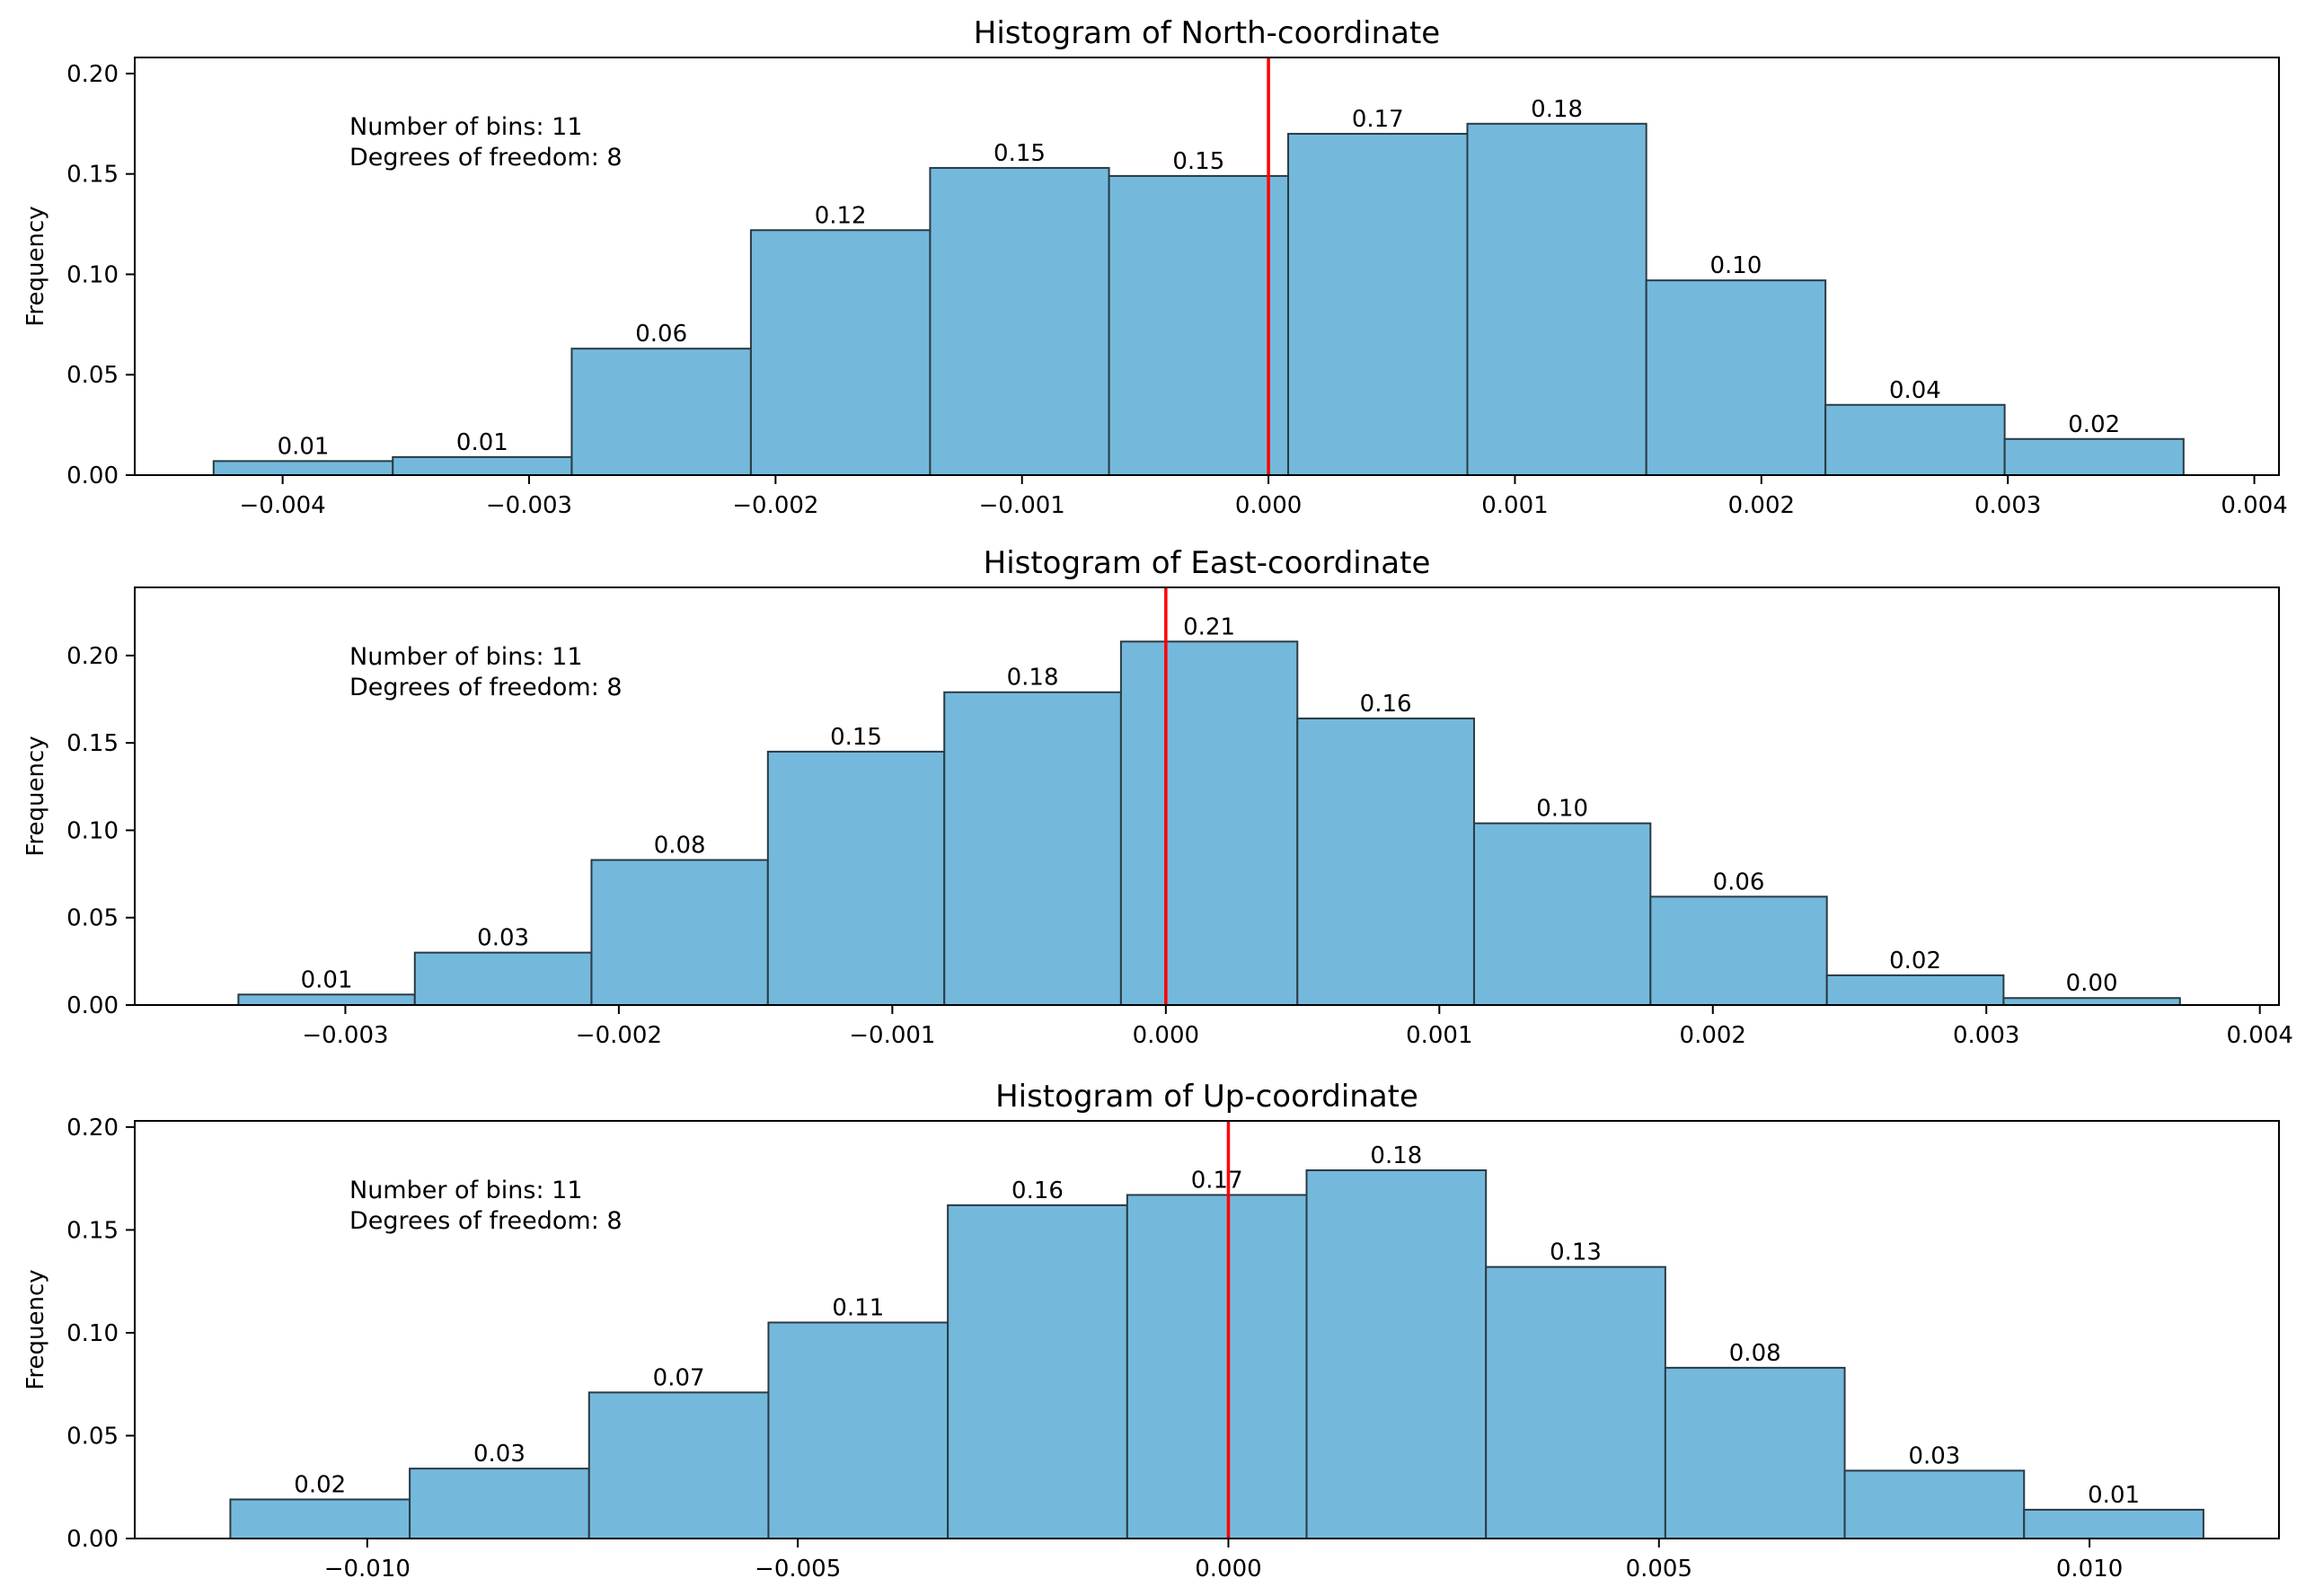 The height and width of the screenshot is (1596, 2314). I want to click on x-tick-label: −0.004, so click(283, 505).